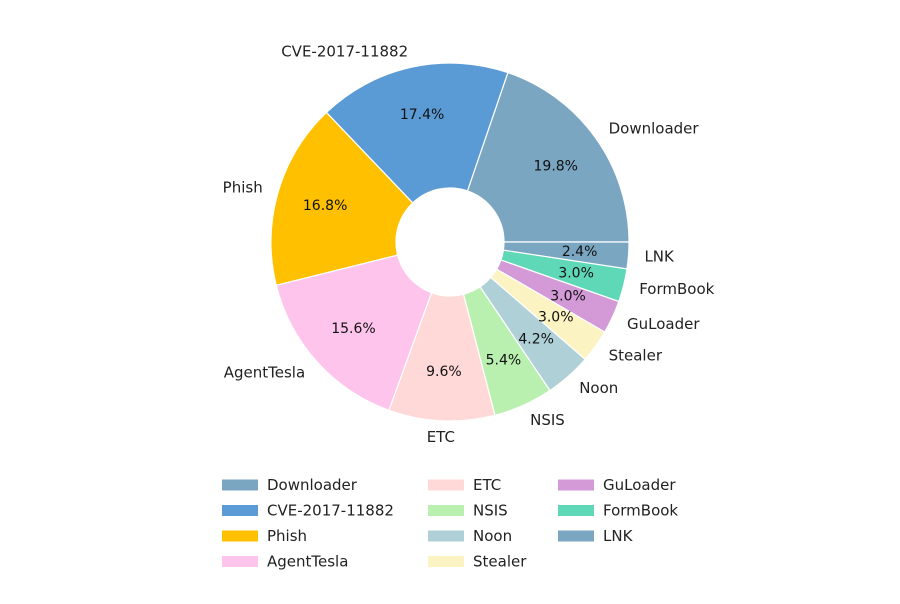  What do you see at coordinates (264, 373) in the screenshot?
I see `slice-category-label-agenttesla: AgentTesla` at bounding box center [264, 373].